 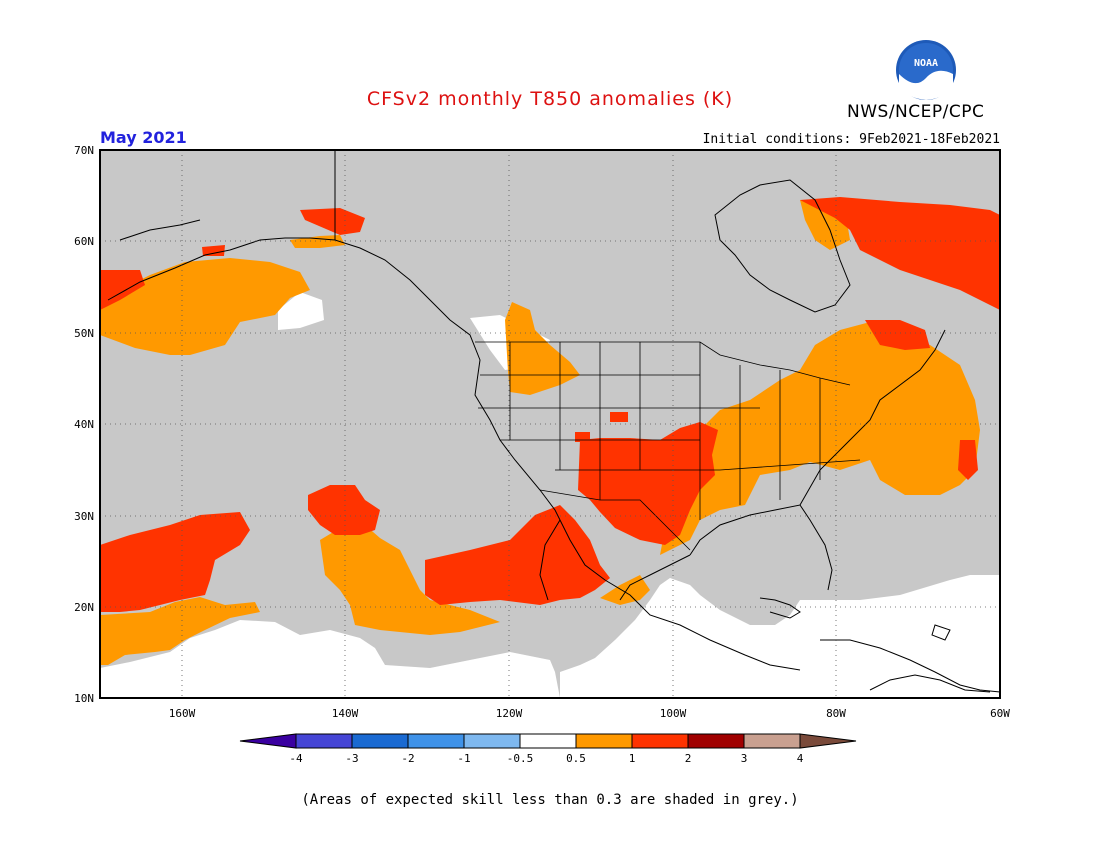 I want to click on colorbar-tick-label: -1, so click(x=463, y=758).